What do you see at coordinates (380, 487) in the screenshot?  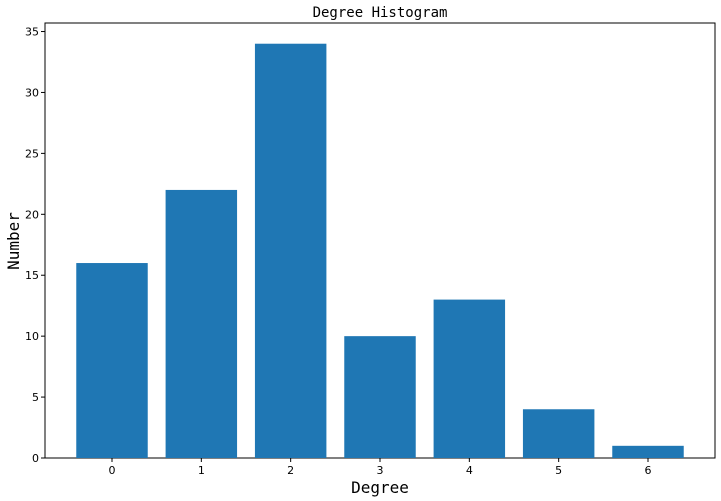 I see `x-axis-label: Degree` at bounding box center [380, 487].